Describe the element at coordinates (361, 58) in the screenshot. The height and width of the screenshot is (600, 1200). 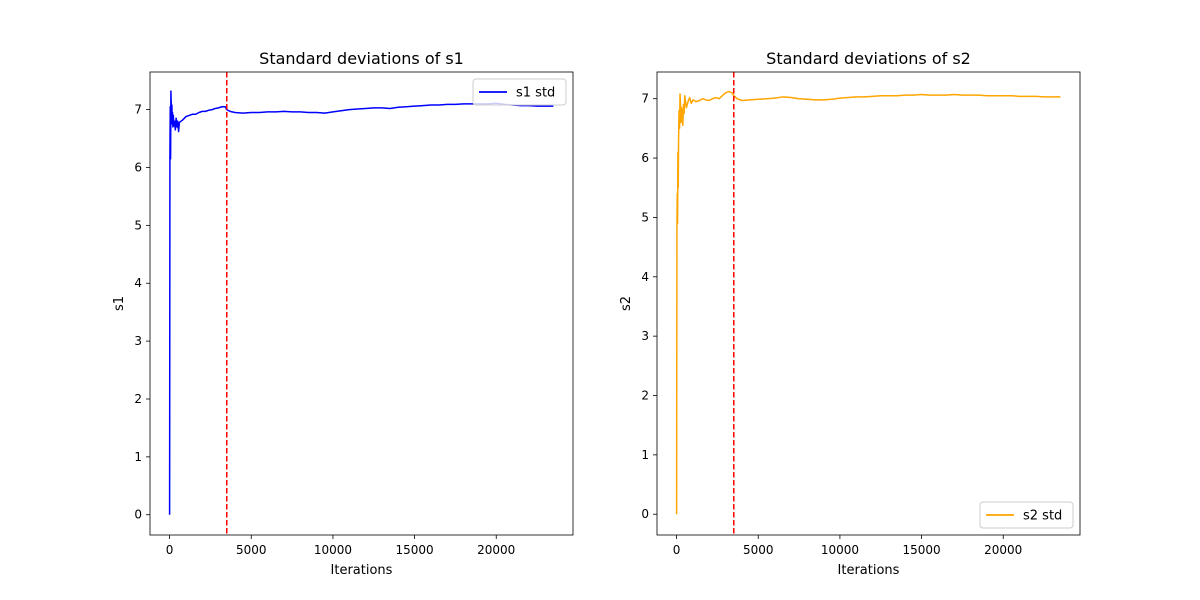
I see `chart-title: Standard deviations of s1` at that location.